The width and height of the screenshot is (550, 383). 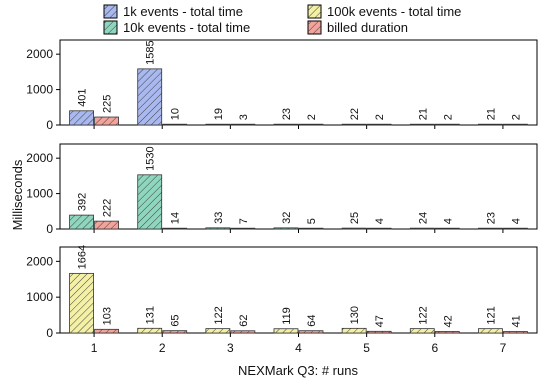 I want to click on x-tick-label: 6, so click(x=434, y=348).